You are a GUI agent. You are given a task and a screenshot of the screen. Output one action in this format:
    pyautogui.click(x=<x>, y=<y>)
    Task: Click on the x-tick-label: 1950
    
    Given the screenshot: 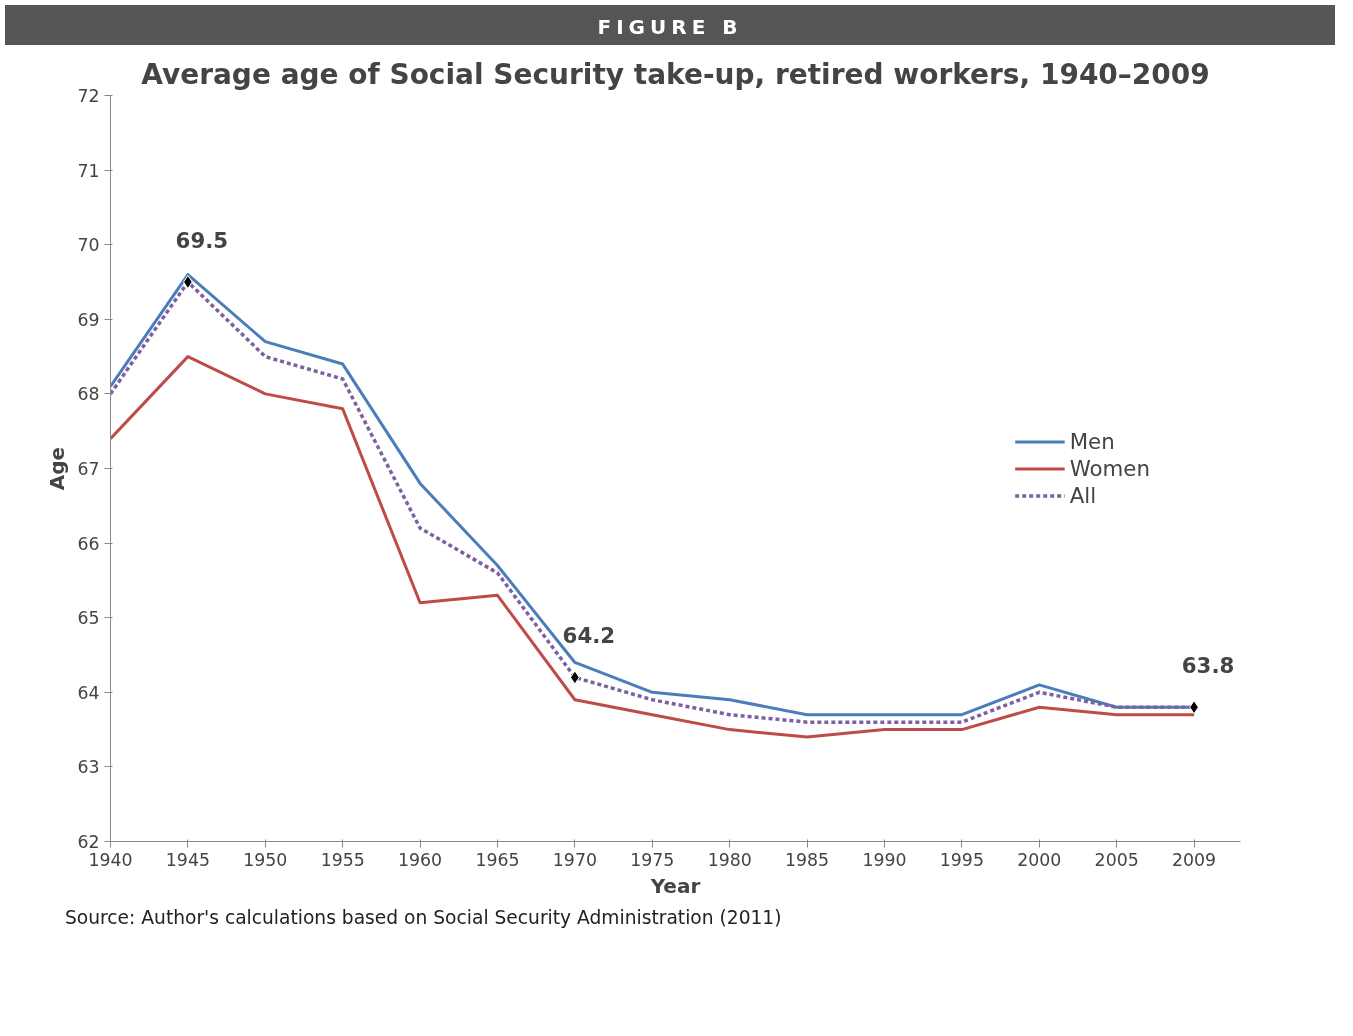 What is the action you would take?
    pyautogui.click(x=265, y=859)
    